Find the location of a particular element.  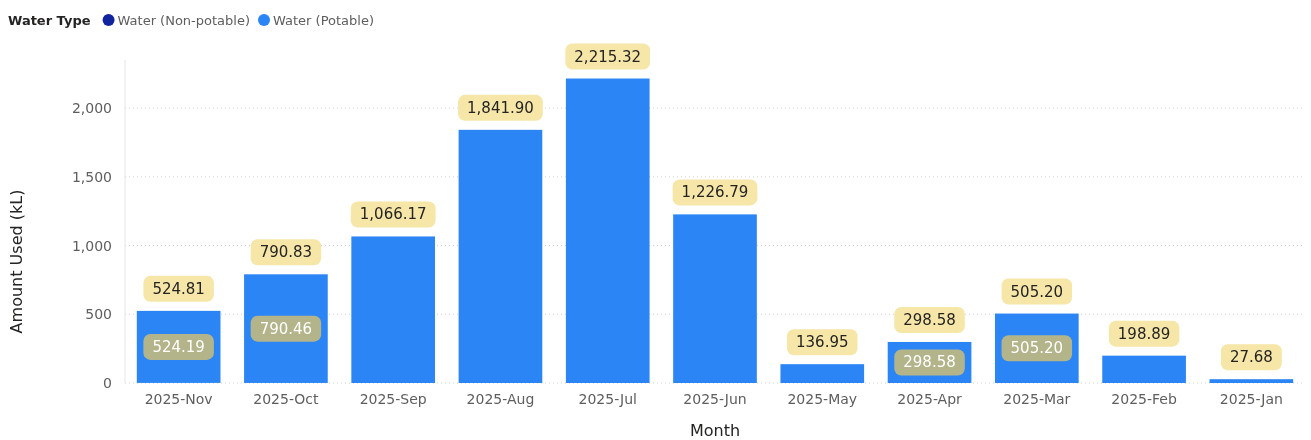

total-label: 136.95 is located at coordinates (822, 342).